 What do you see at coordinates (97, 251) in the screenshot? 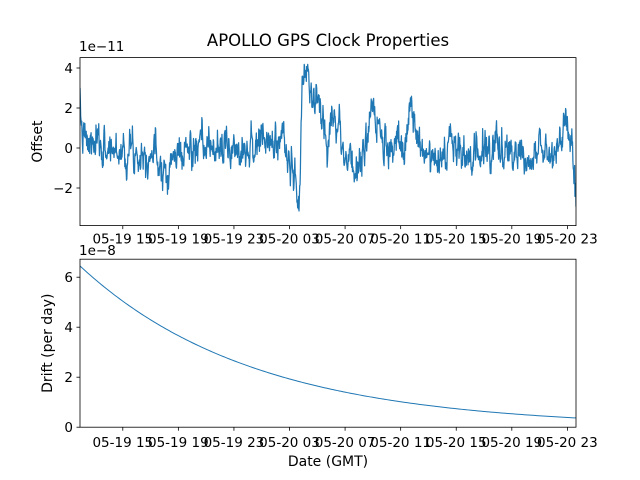
I see `drift-scale-text: 1e−8` at bounding box center [97, 251].